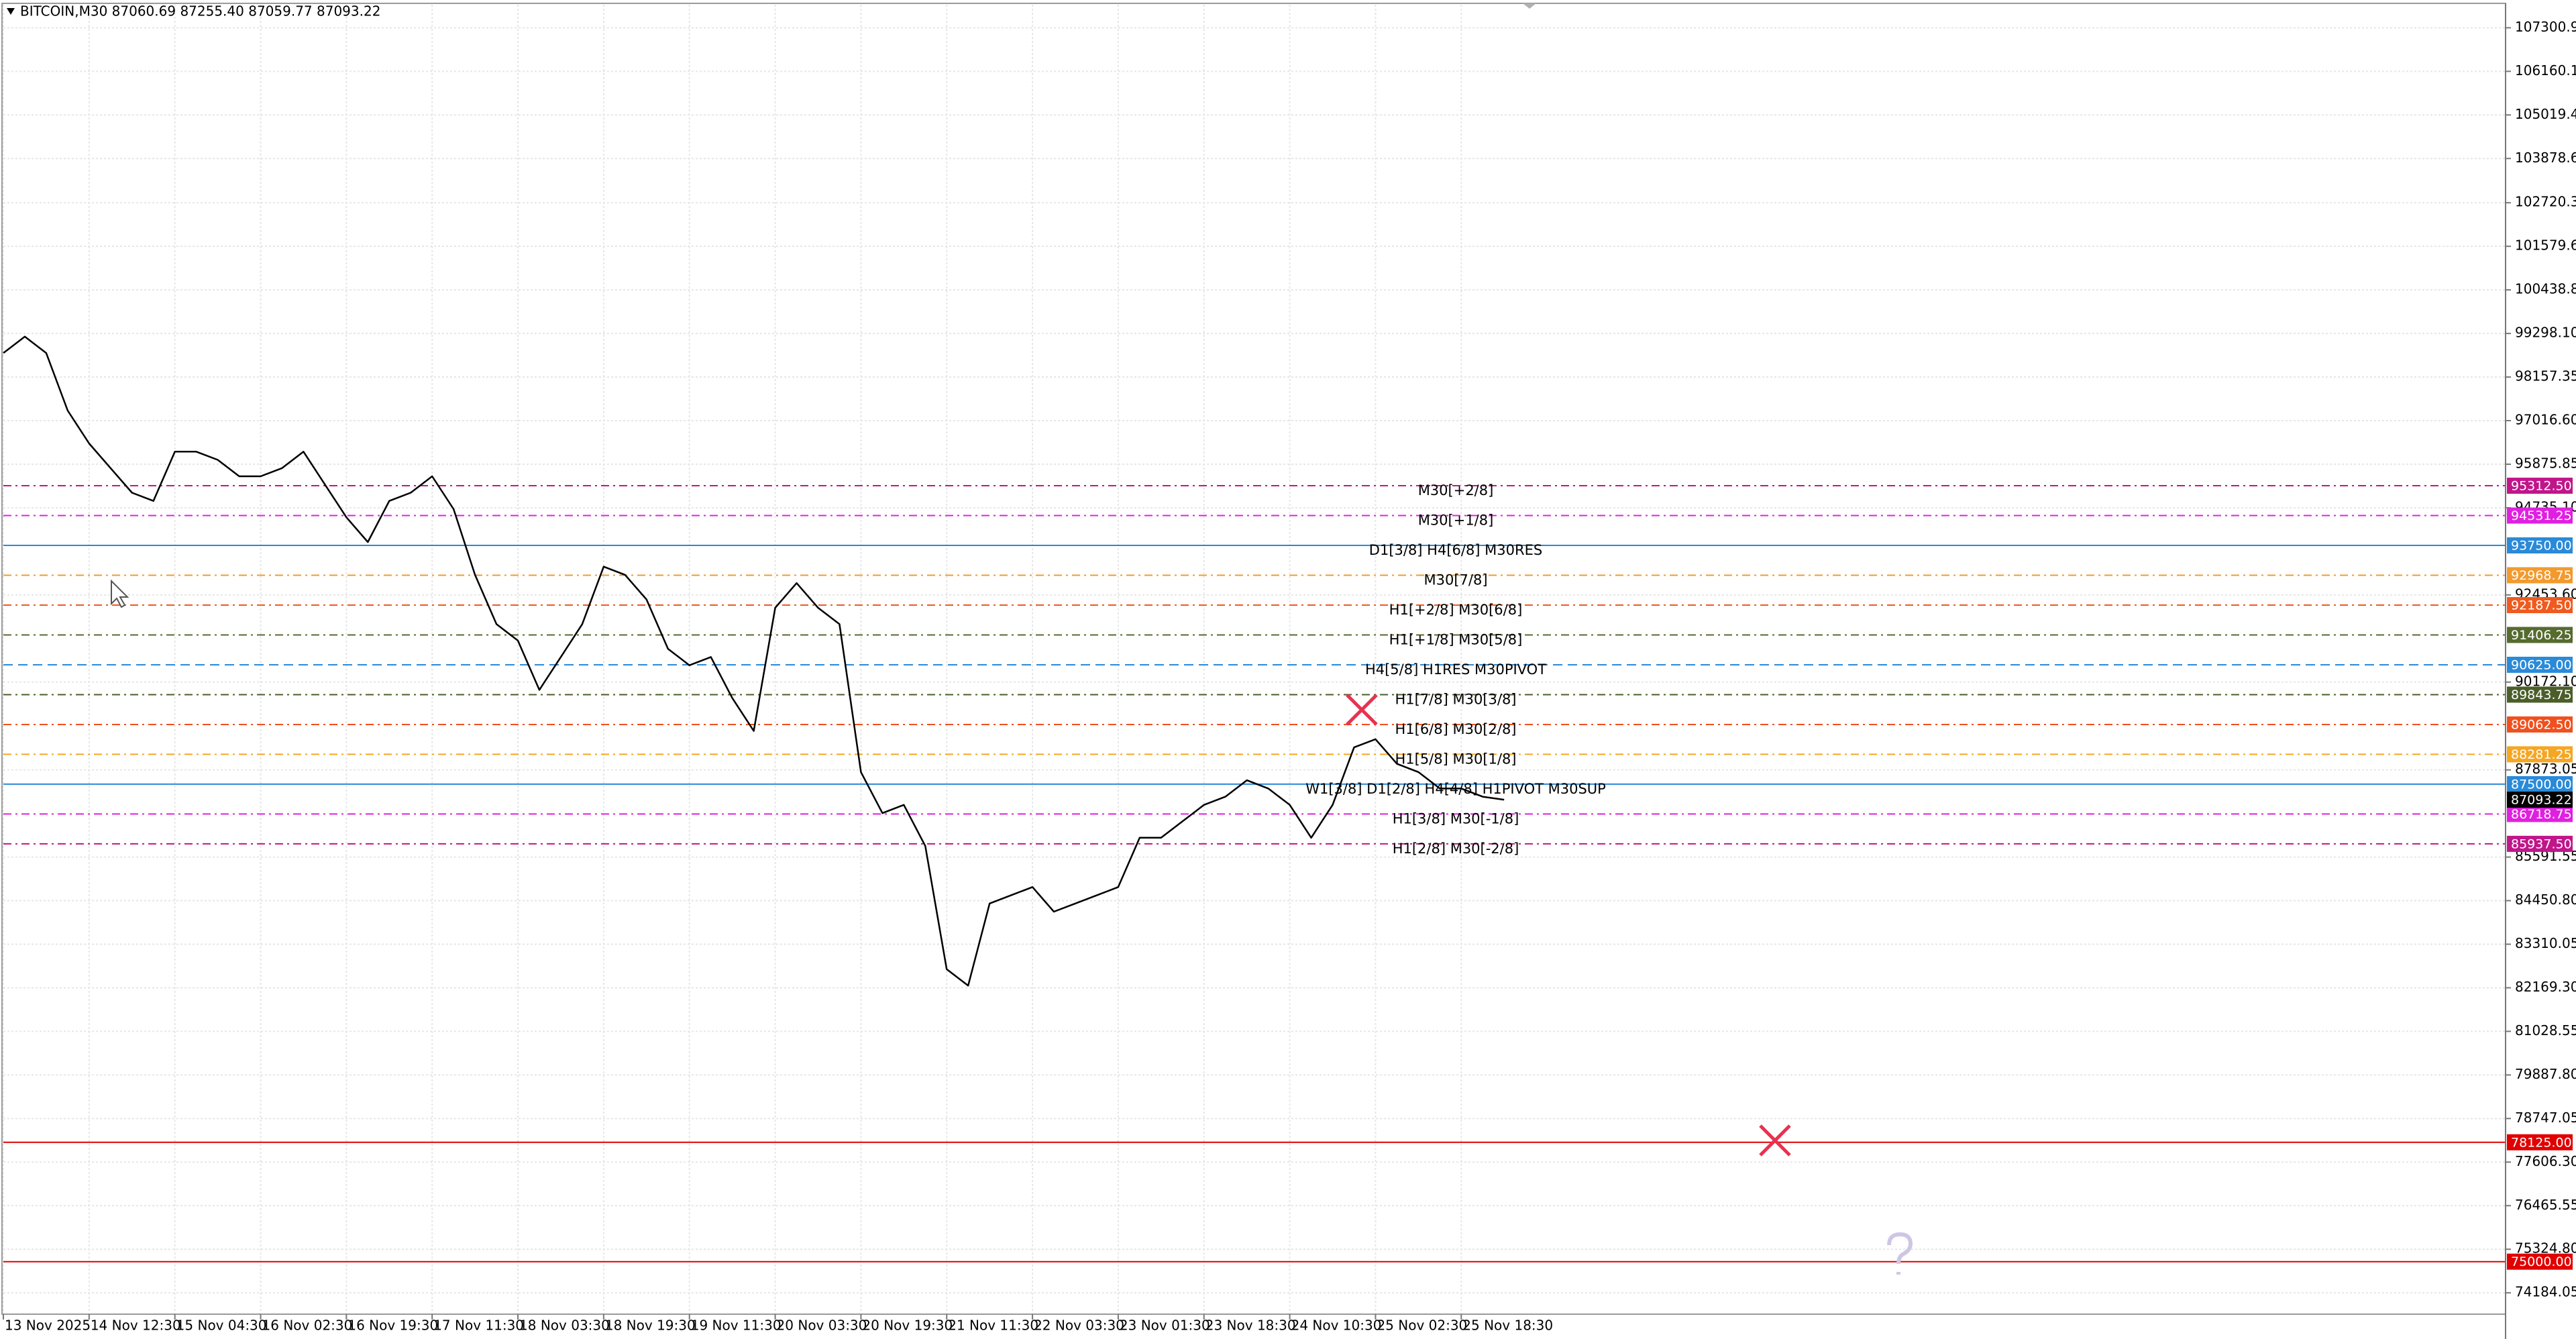  Describe the element at coordinates (2545, 289) in the screenshot. I see `y-tick-label: 100438.85` at that location.